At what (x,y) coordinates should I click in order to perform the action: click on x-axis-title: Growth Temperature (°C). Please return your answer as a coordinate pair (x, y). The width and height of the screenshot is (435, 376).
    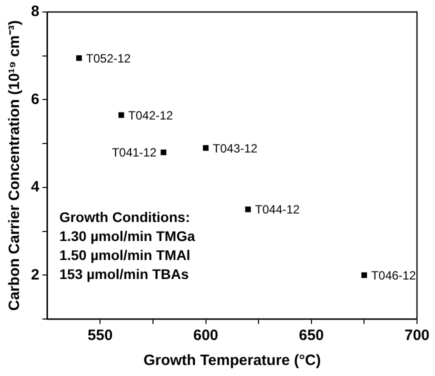
    Looking at the image, I should click on (232, 361).